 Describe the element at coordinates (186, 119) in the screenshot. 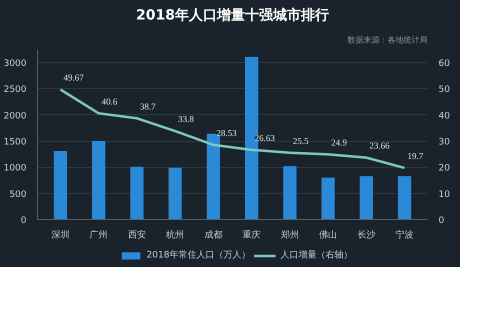

I see `data-label: 33.8` at that location.